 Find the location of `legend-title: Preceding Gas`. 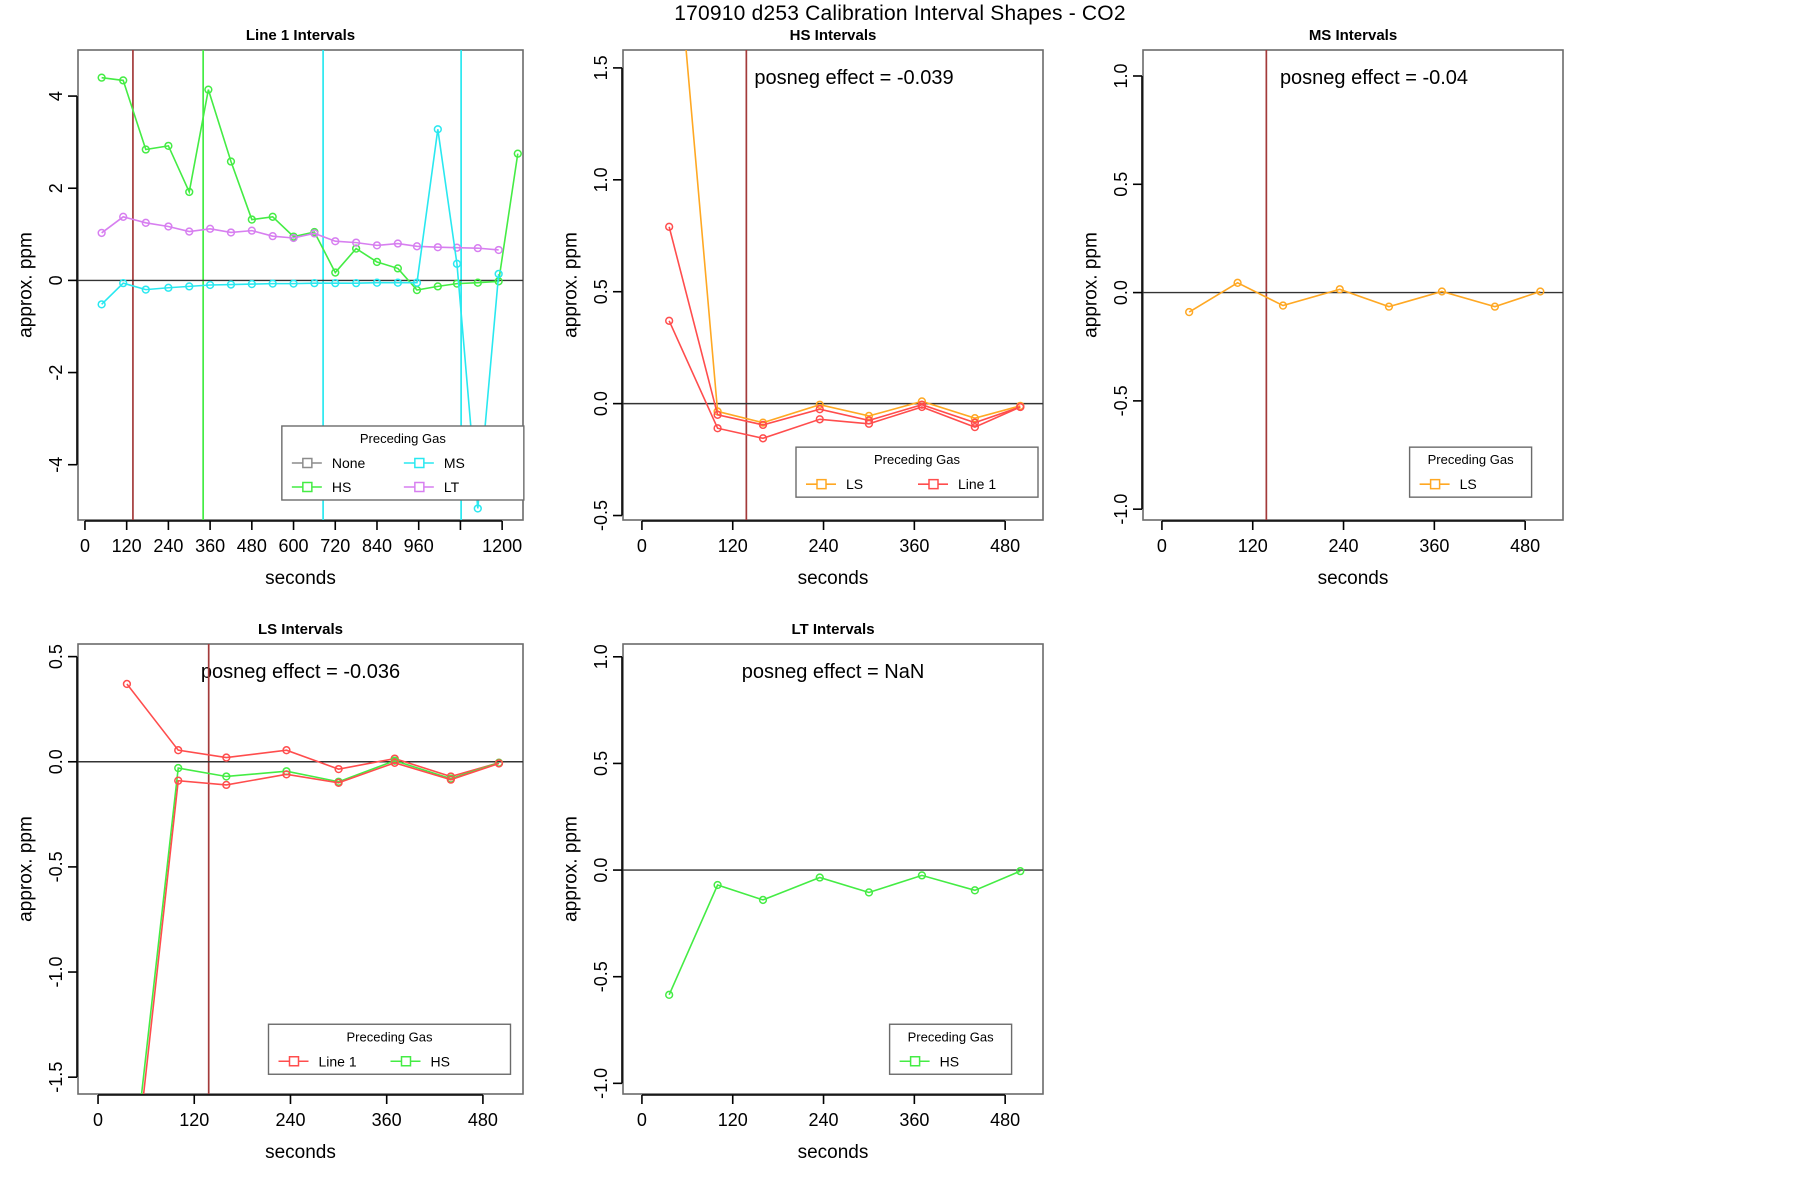

legend-title: Preceding Gas is located at coordinates (403, 438).